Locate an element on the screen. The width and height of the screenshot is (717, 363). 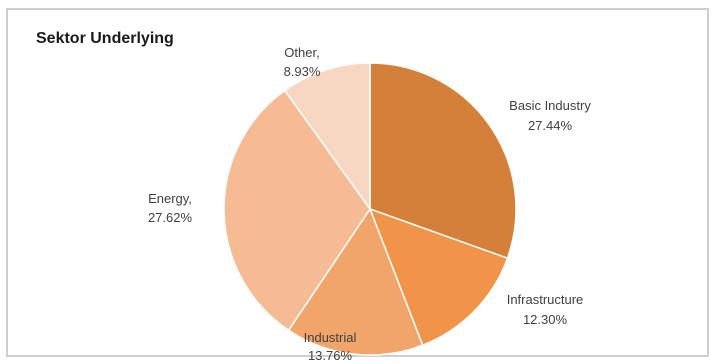
pie-slice-other is located at coordinates (327, 137).